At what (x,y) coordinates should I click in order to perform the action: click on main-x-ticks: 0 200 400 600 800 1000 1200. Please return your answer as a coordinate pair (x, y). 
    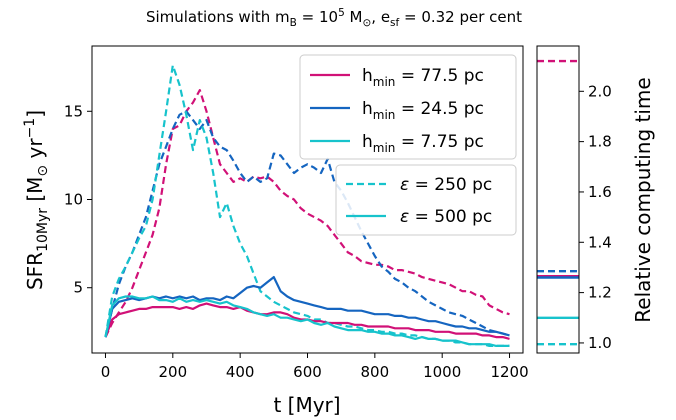
    Looking at the image, I should click on (315, 367).